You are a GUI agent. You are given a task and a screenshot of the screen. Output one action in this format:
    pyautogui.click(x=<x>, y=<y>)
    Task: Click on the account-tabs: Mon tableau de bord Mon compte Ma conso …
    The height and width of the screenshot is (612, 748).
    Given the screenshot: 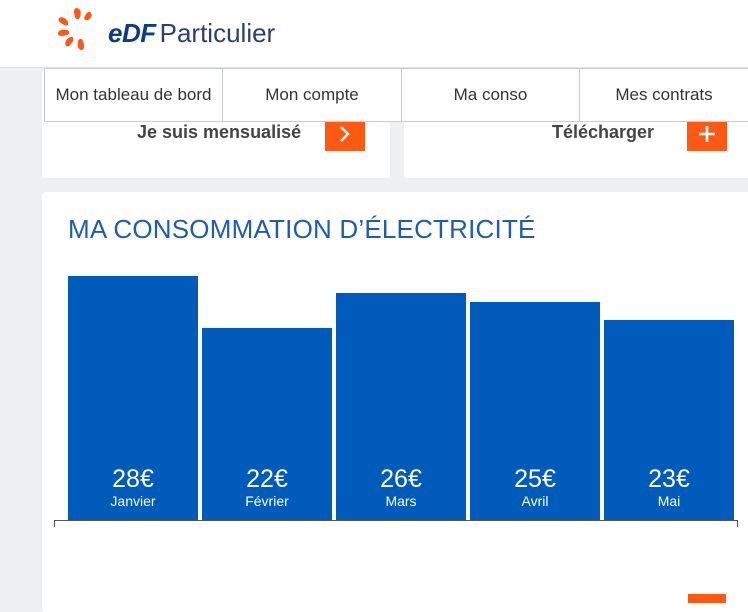 What is the action you would take?
    pyautogui.click(x=396, y=95)
    